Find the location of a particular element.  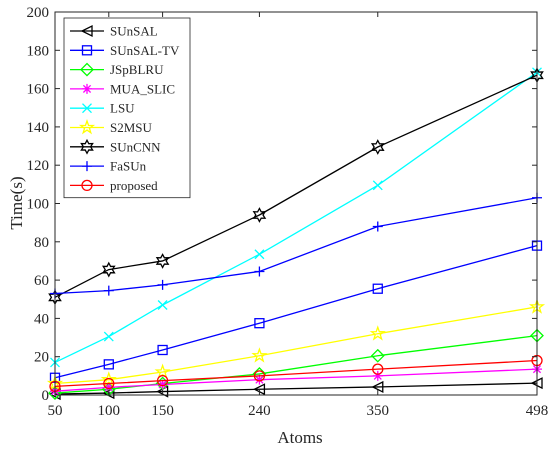

y-tick-label: 80 is located at coordinates (41, 243).